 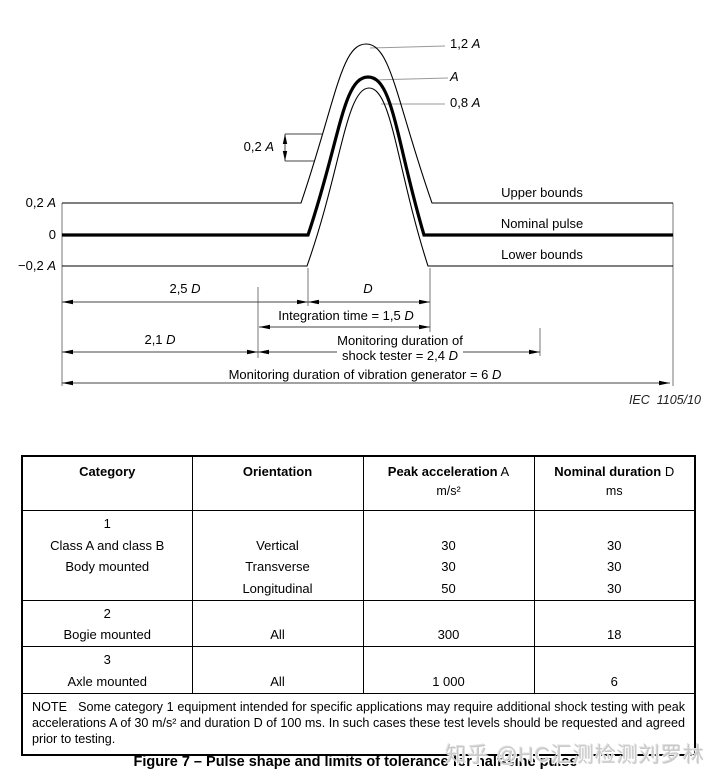 What do you see at coordinates (107, 483) in the screenshot?
I see `col-header-category: Category` at bounding box center [107, 483].